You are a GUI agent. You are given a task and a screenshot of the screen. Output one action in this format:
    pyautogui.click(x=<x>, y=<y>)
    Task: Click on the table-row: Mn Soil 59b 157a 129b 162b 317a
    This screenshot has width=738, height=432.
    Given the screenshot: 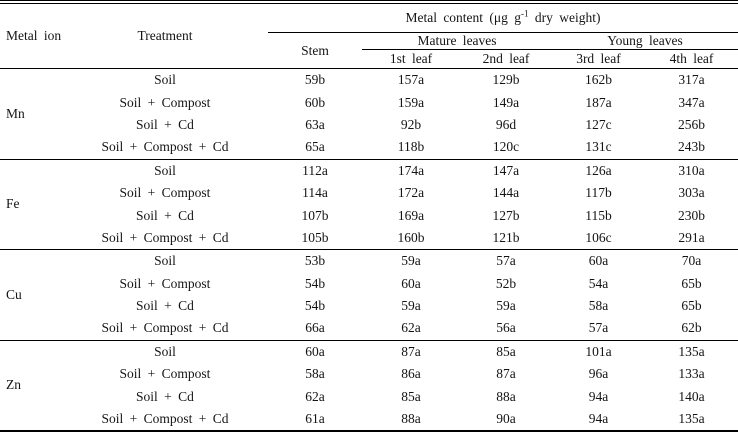 What is the action you would take?
    pyautogui.click(x=369, y=95)
    